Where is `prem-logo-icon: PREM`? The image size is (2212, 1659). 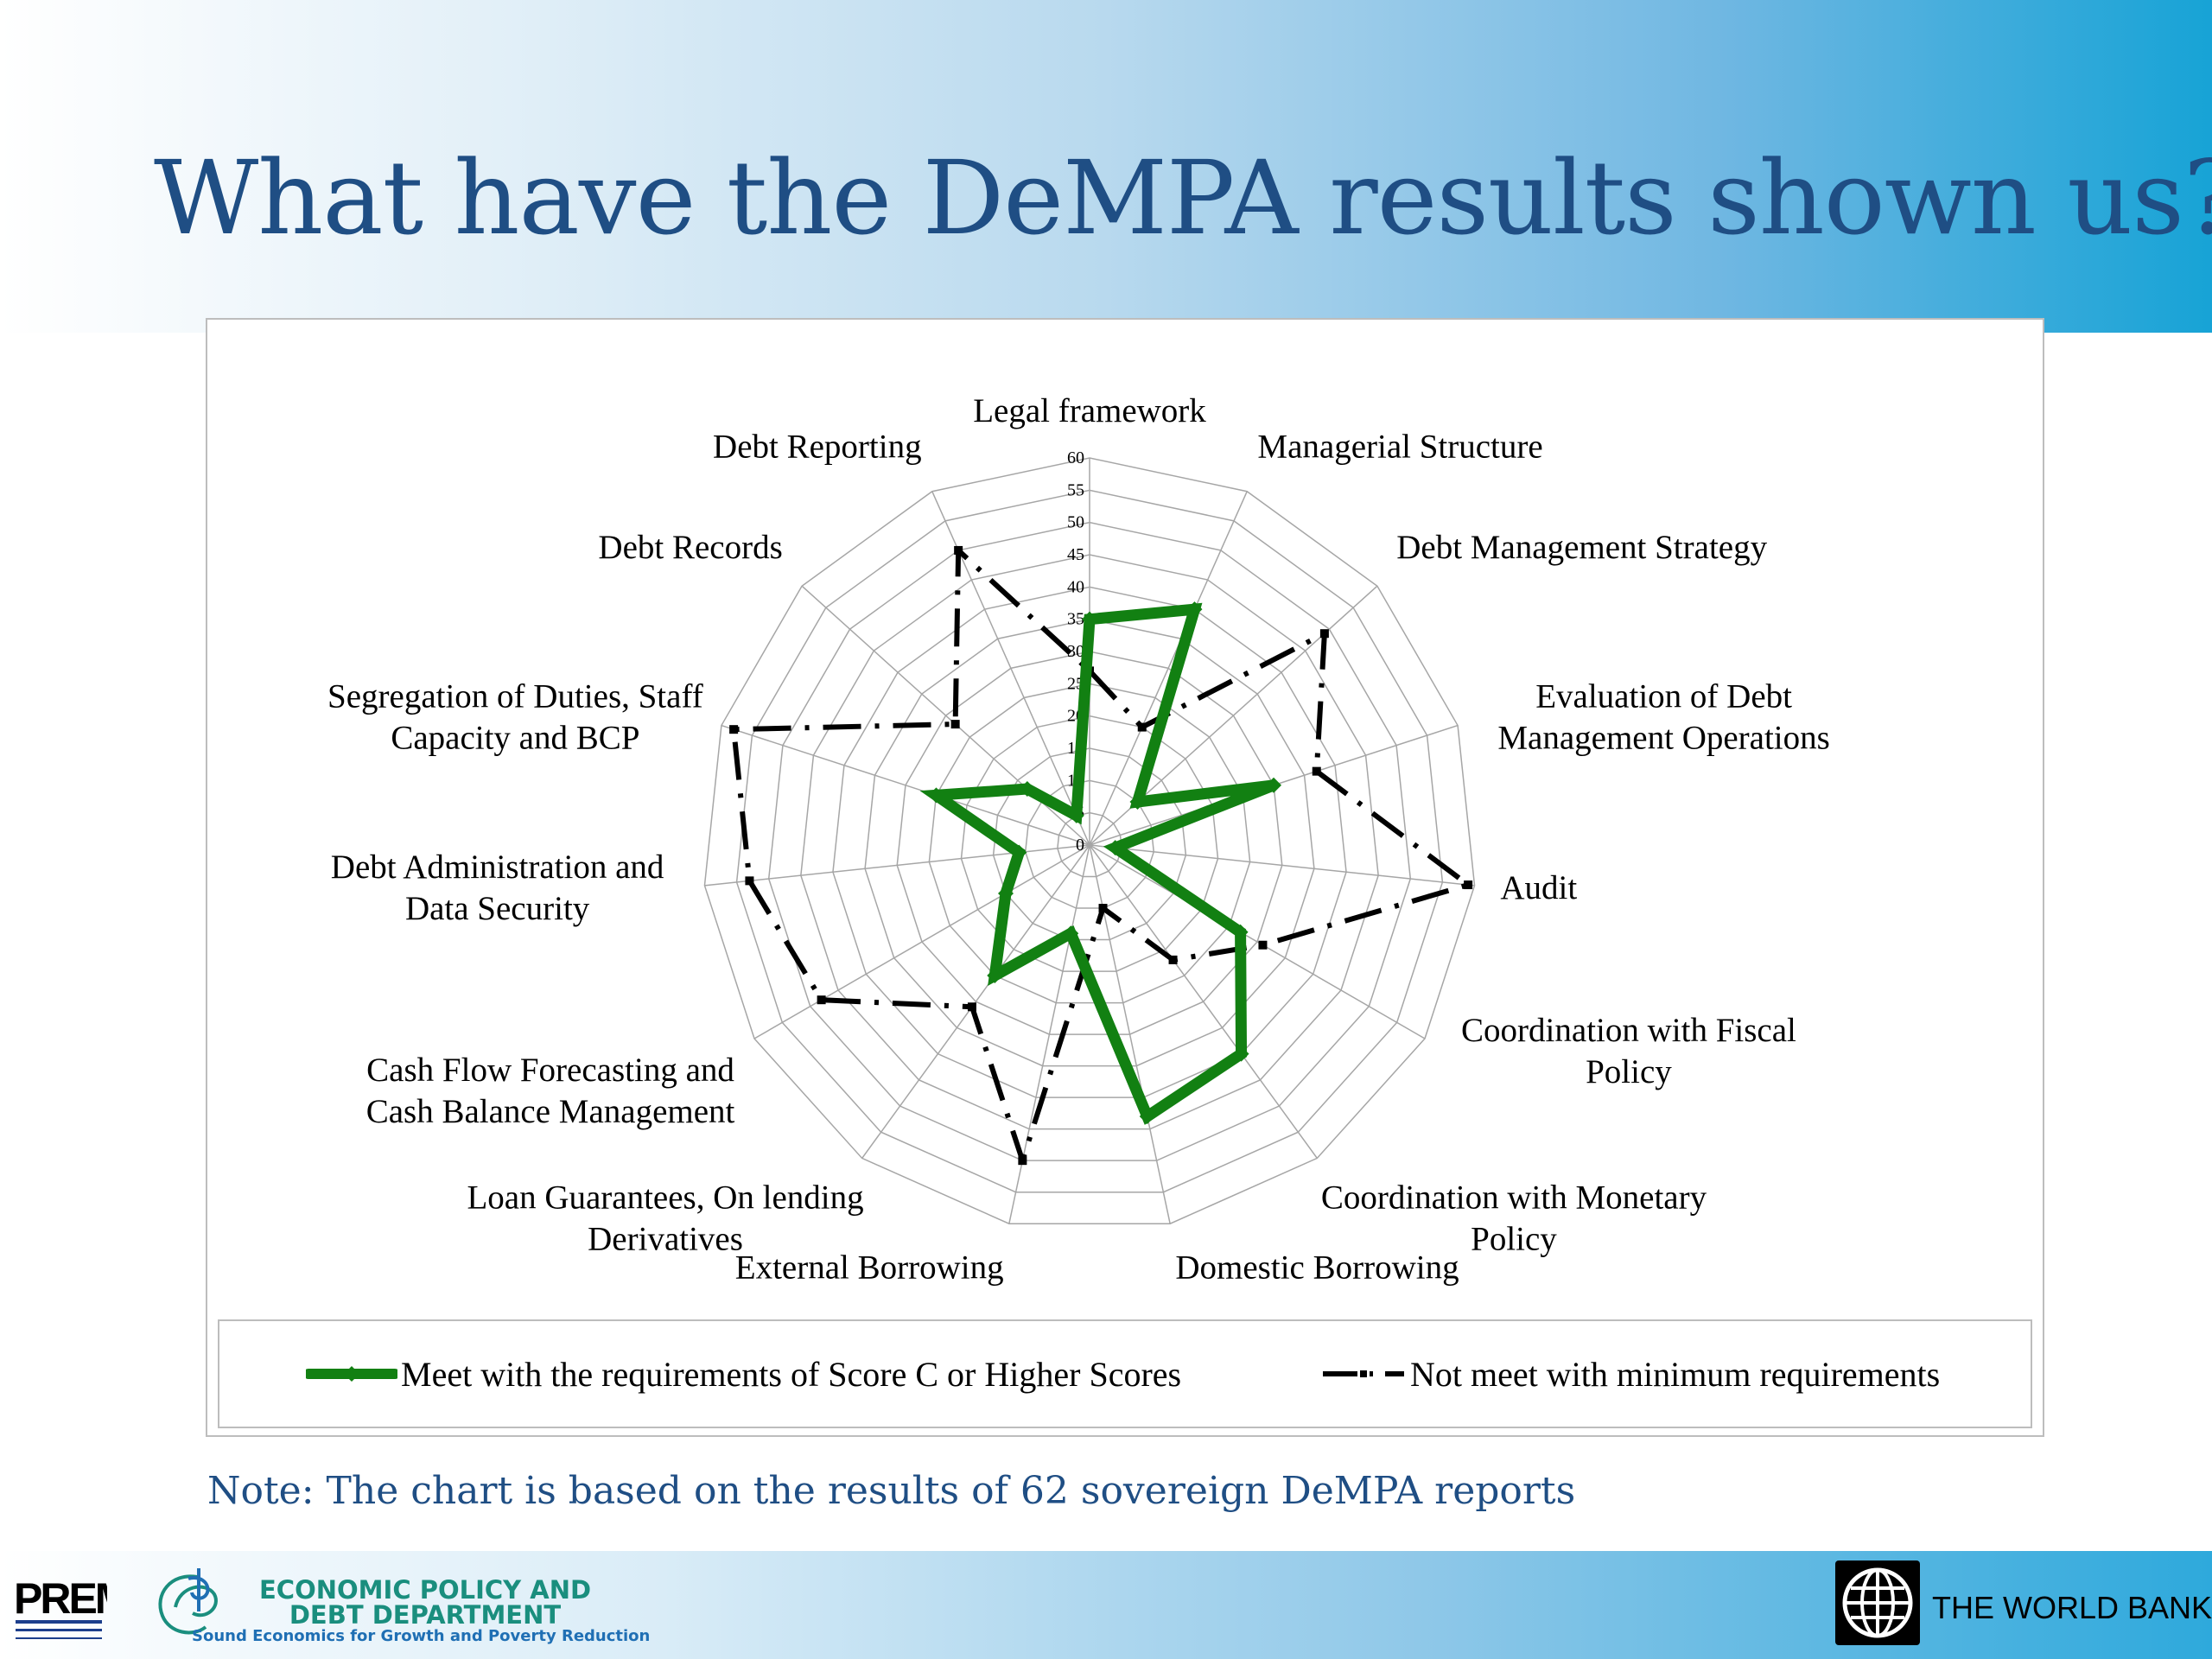
prem-logo-icon: PREM is located at coordinates (71, 1605).